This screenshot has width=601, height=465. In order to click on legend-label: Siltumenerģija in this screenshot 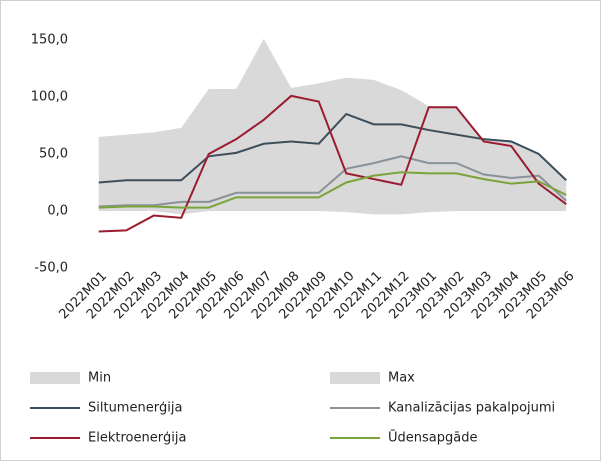, I will do `click(135, 408)`.